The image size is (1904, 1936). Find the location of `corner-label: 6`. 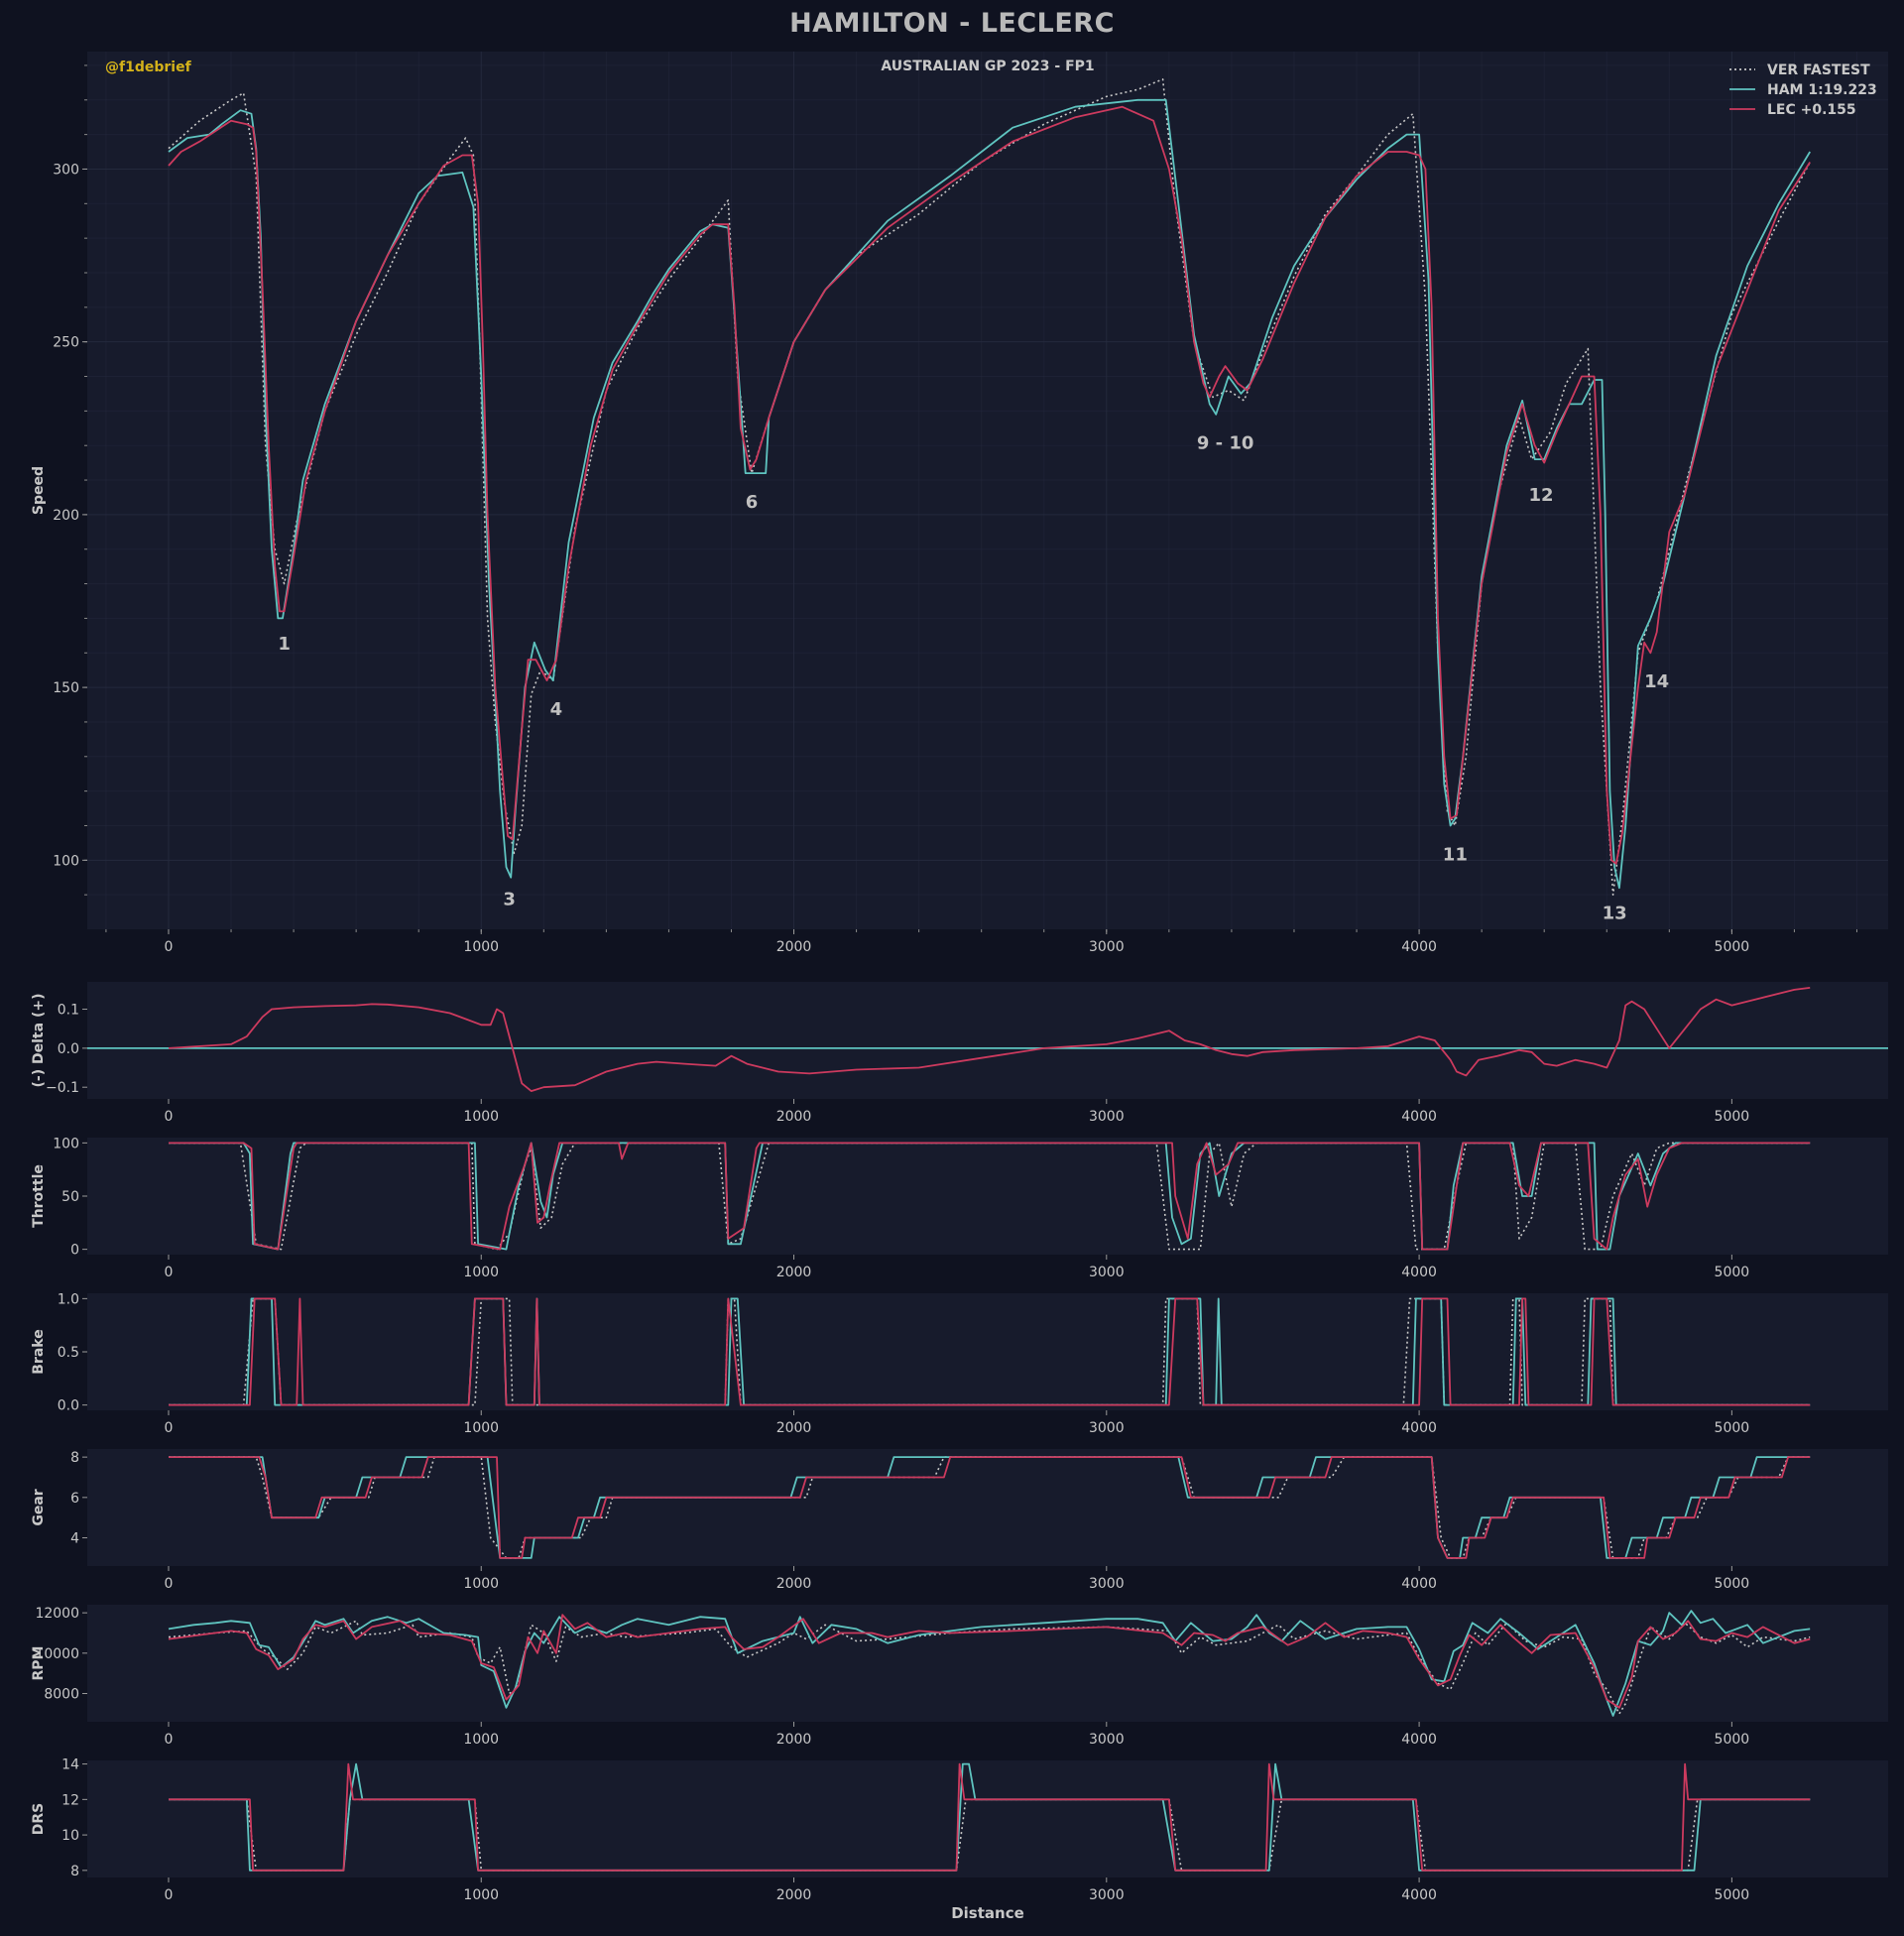

corner-label: 6 is located at coordinates (752, 502).